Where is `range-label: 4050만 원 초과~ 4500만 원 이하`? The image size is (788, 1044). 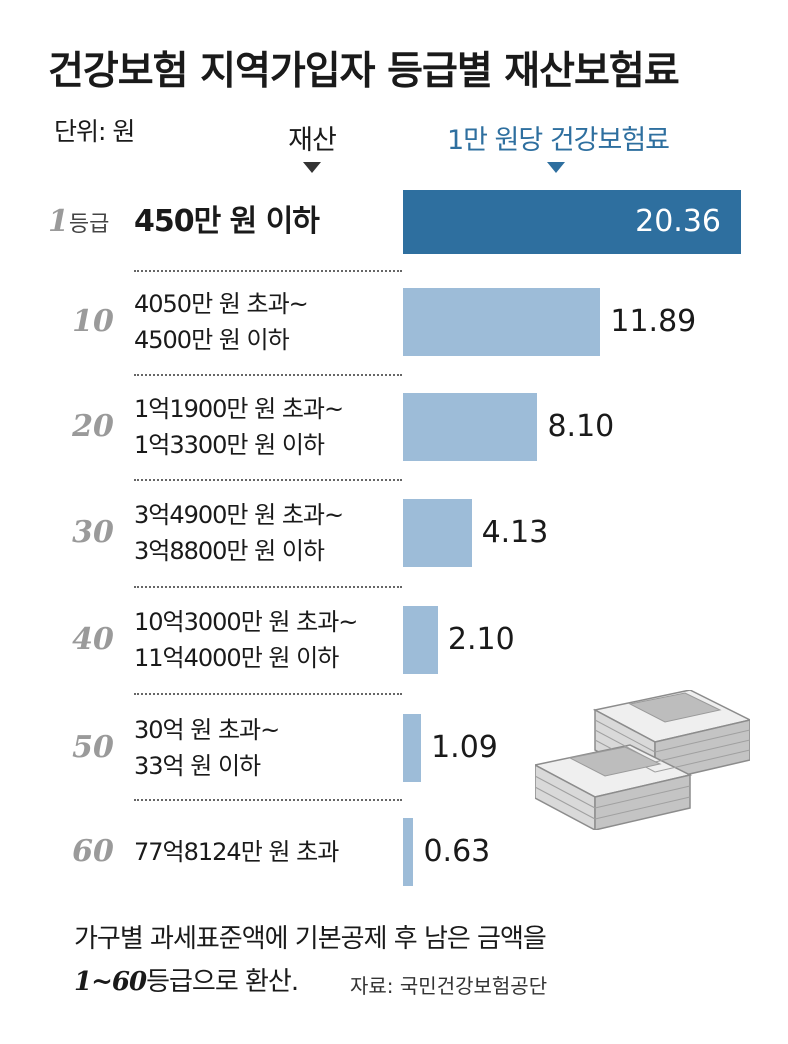
range-label: 4050만 원 초과~ 4500만 원 이하 is located at coordinates (221, 322).